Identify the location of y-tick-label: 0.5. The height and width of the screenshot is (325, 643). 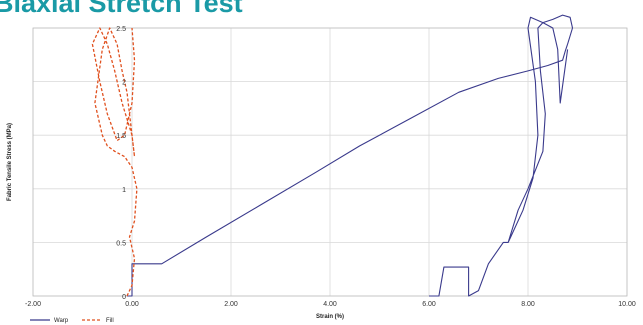
(121, 243).